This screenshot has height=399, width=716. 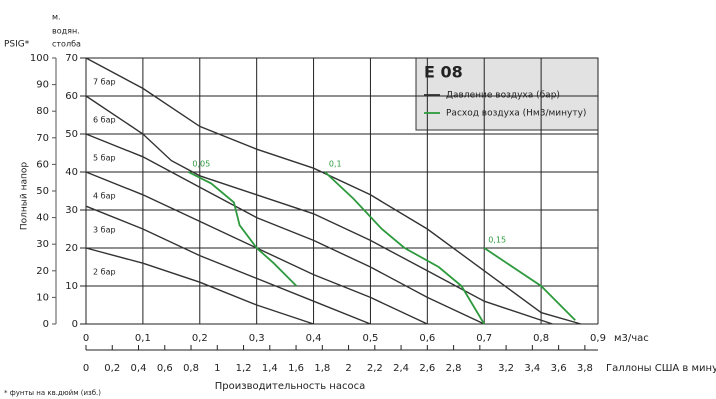 I want to click on x2-tick-label: 0,6, so click(x=165, y=368).